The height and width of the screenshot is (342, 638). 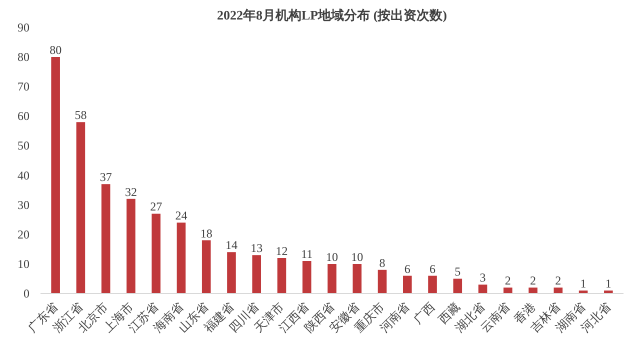 What do you see at coordinates (106, 177) in the screenshot?
I see `data-label: 37` at bounding box center [106, 177].